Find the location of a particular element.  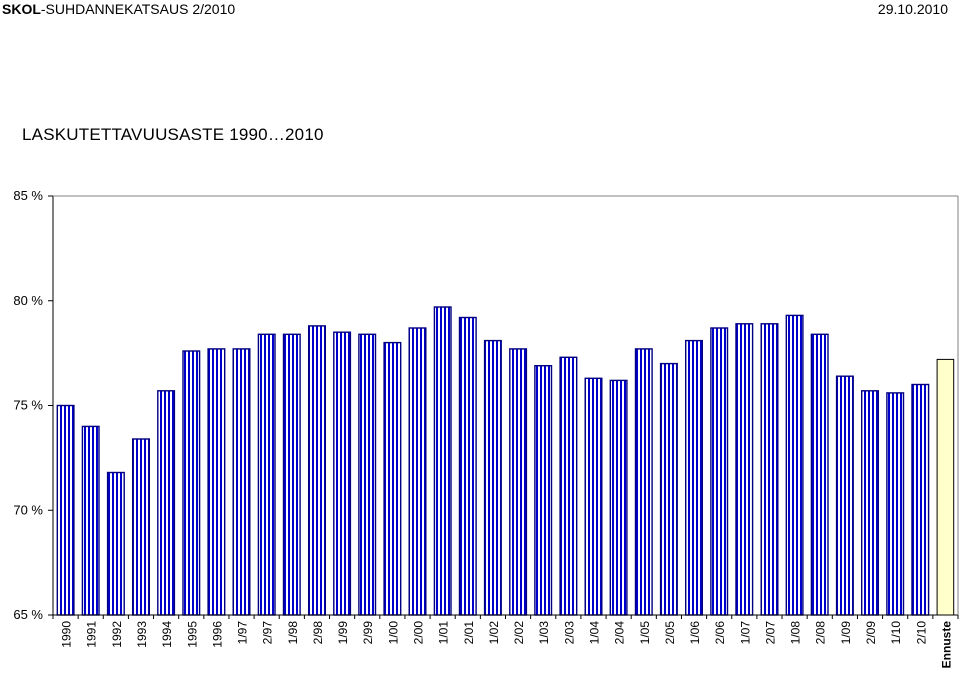

bar-1/05 is located at coordinates (643, 482).